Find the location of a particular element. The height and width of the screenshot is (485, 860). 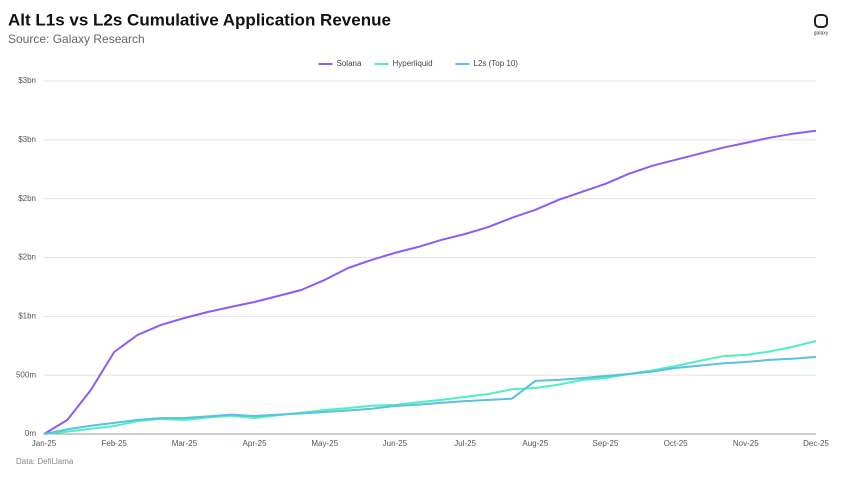

legend-label: L2s (Top 10) is located at coordinates (496, 63).